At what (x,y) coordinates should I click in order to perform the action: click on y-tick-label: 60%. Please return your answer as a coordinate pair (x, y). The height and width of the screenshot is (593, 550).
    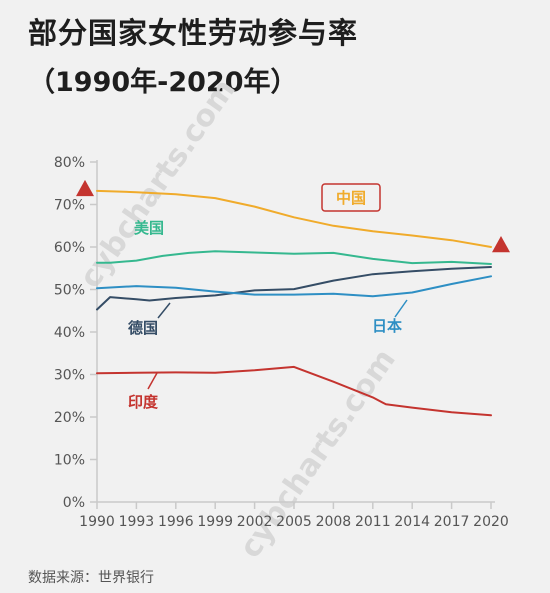
    Looking at the image, I should click on (69, 248).